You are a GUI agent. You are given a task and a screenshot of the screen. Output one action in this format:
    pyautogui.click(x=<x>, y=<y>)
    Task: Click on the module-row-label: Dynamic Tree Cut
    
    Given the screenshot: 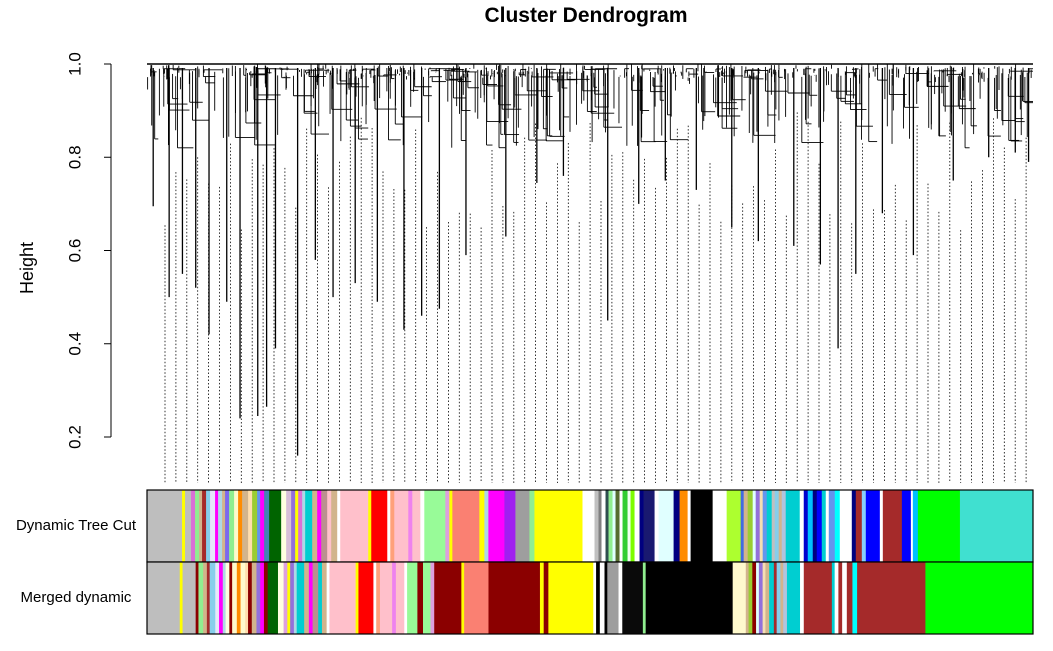 What is the action you would take?
    pyautogui.click(x=76, y=525)
    